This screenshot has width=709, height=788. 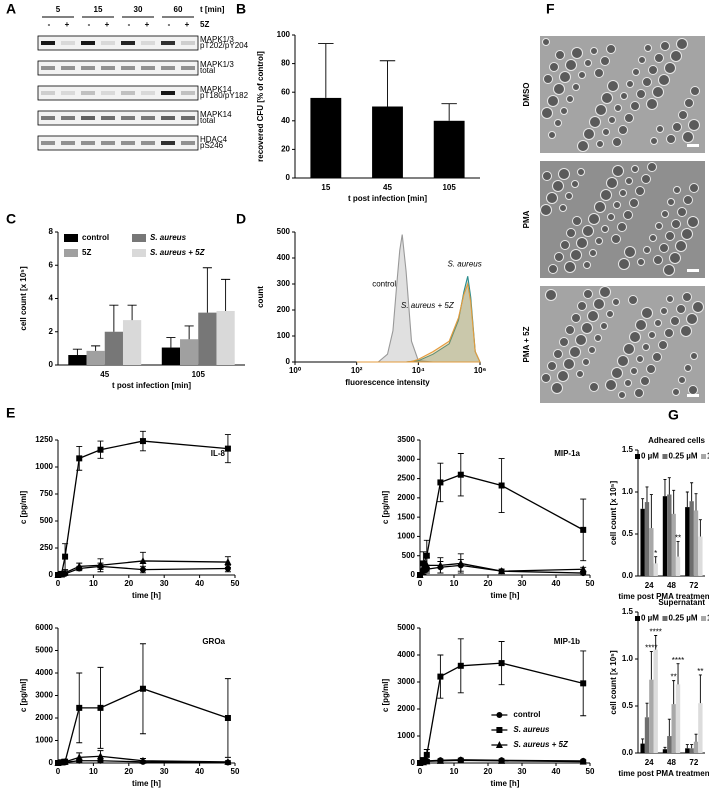 What do you see at coordinates (138, 9) in the screenshot?
I see `time-label: 30` at bounding box center [138, 9].